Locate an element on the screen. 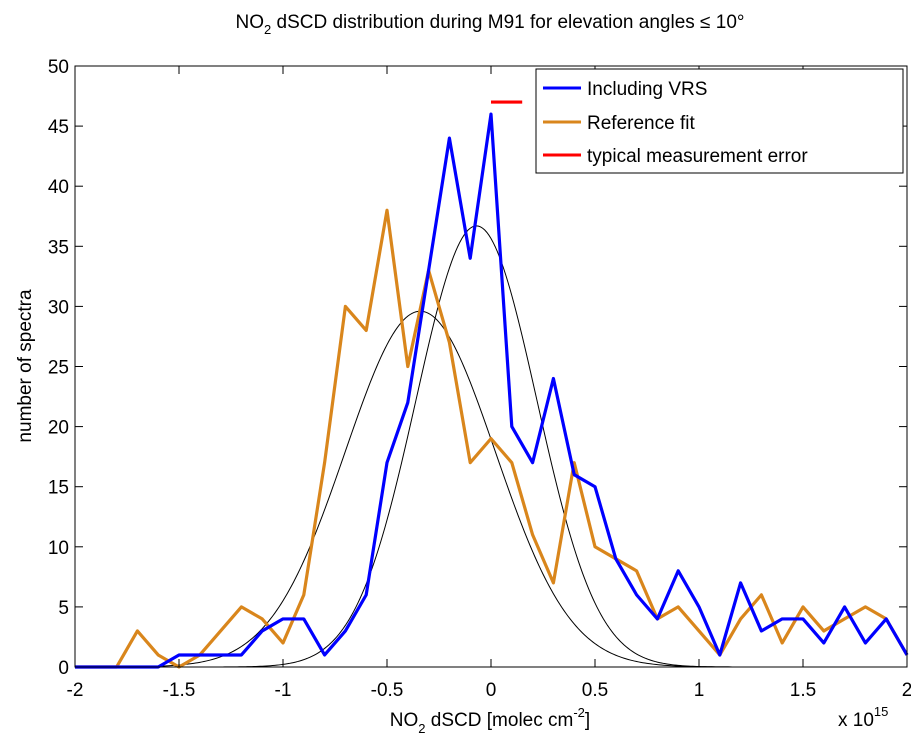 The image size is (911, 743). y-tick-label: 10 is located at coordinates (58, 548).